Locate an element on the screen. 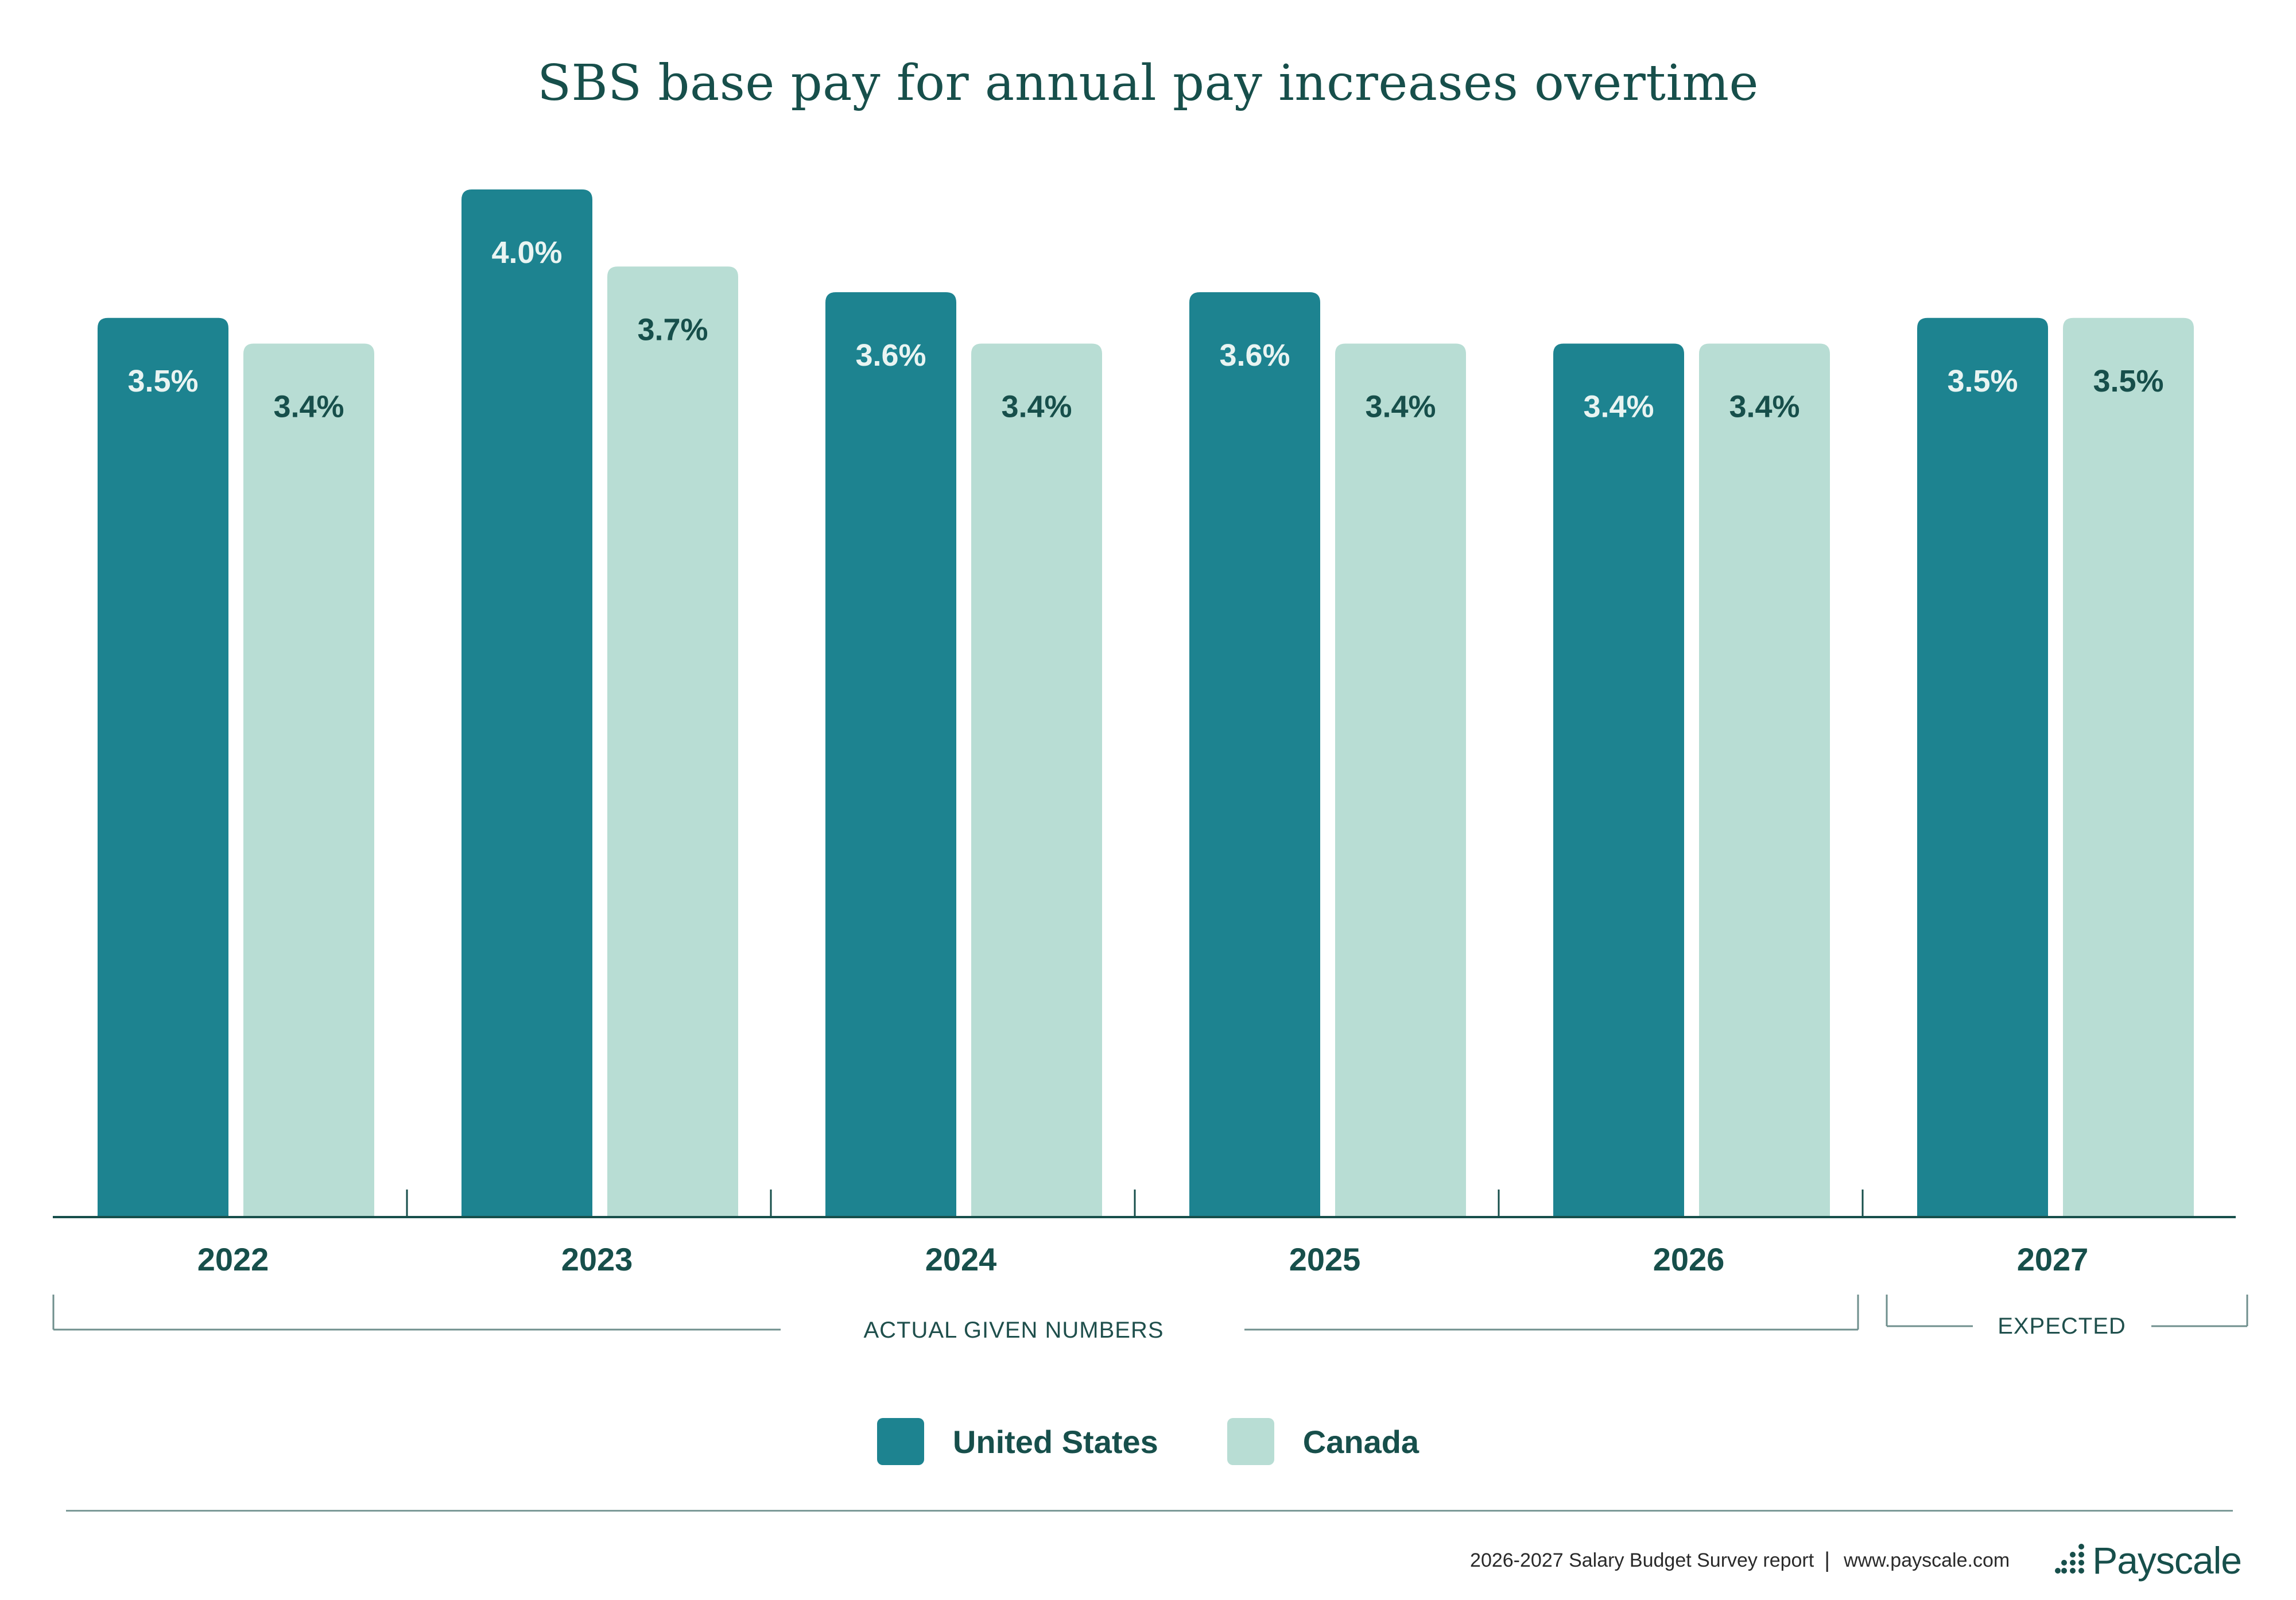 The width and height of the screenshot is (2296, 1600). payscale-logo: Payscale is located at coordinates (2148, 1560).